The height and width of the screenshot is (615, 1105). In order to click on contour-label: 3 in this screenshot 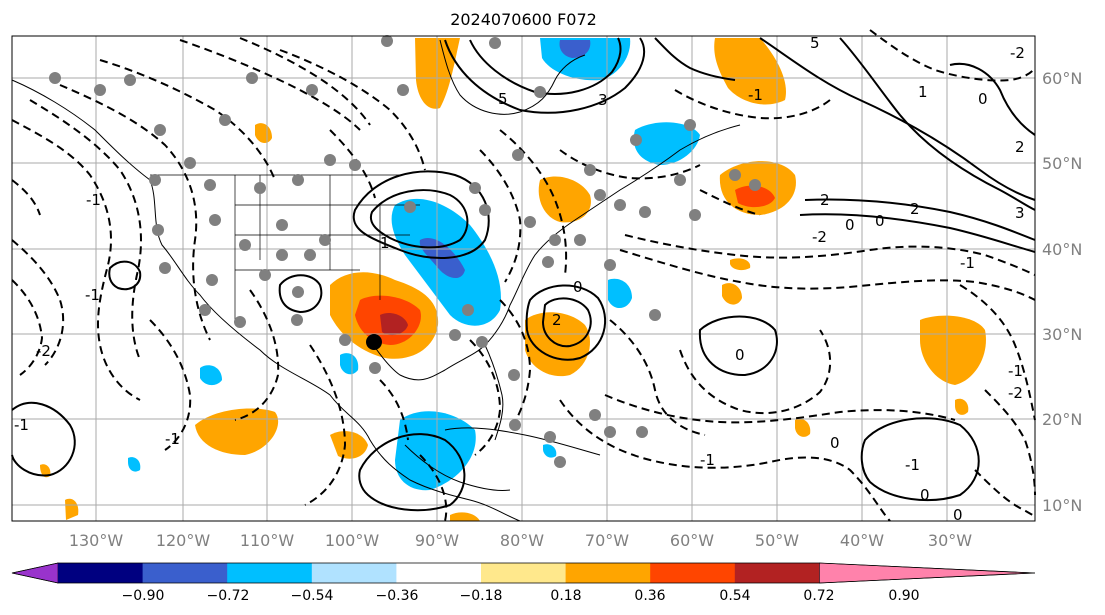, I will do `click(1020, 213)`.